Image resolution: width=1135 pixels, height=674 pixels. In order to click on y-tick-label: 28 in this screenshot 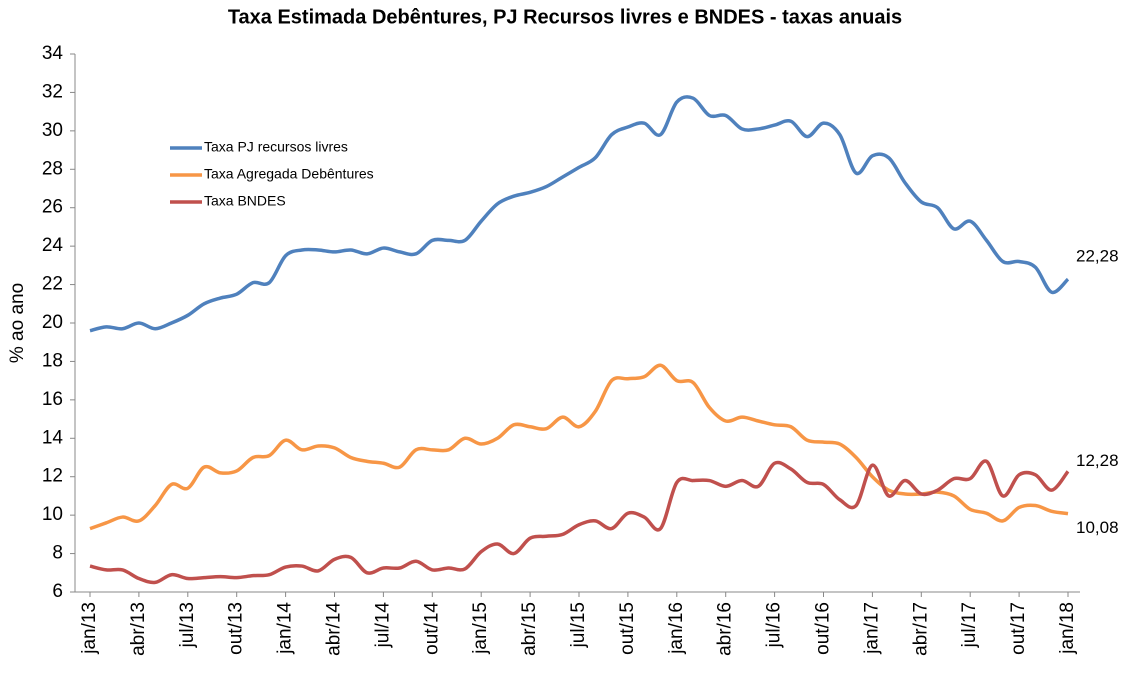, I will do `click(52, 168)`.